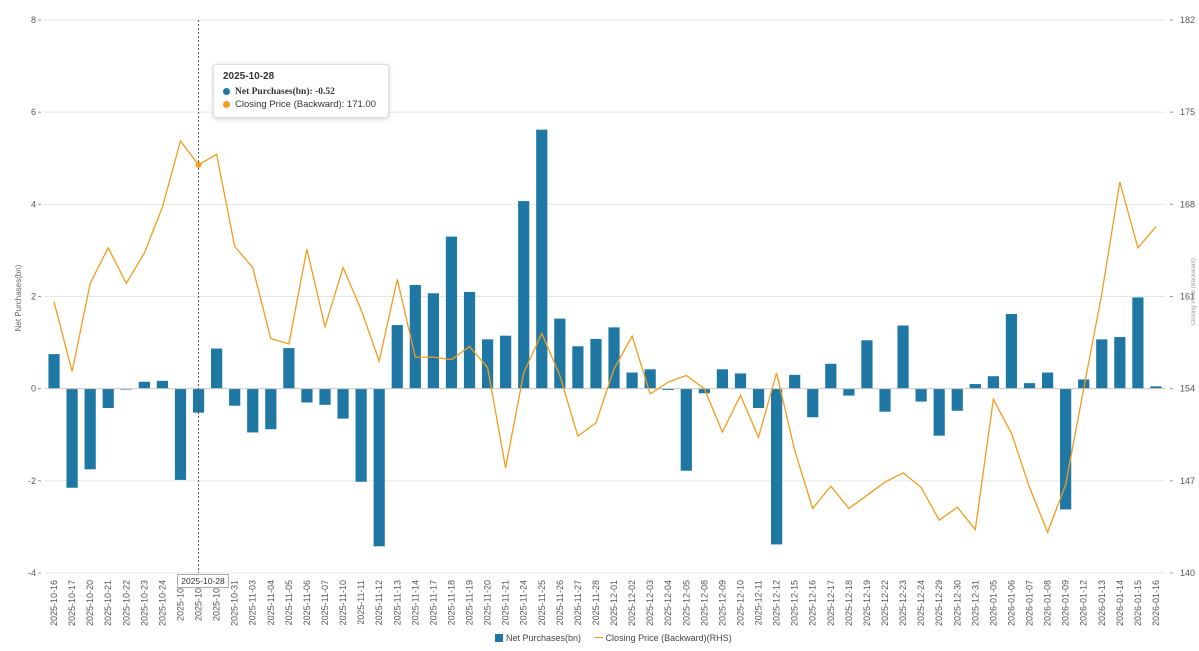 Image resolution: width=1199 pixels, height=651 pixels. What do you see at coordinates (975, 603) in the screenshot?
I see `x-tick-label: 2025-12-31` at bounding box center [975, 603].